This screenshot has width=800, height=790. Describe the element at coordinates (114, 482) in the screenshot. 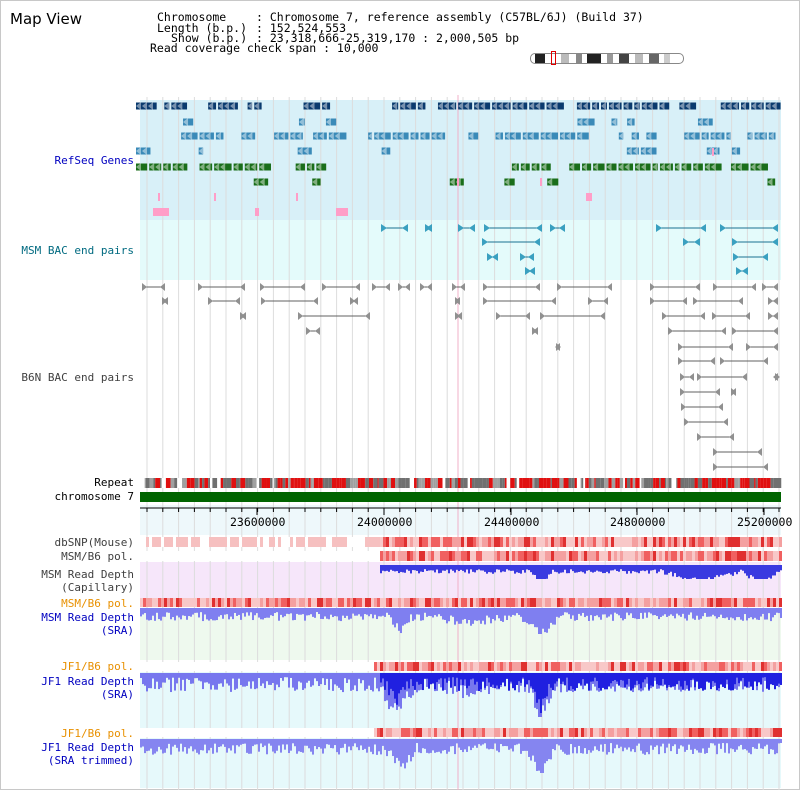

I see `track-label-repeat: Repeat` at that location.